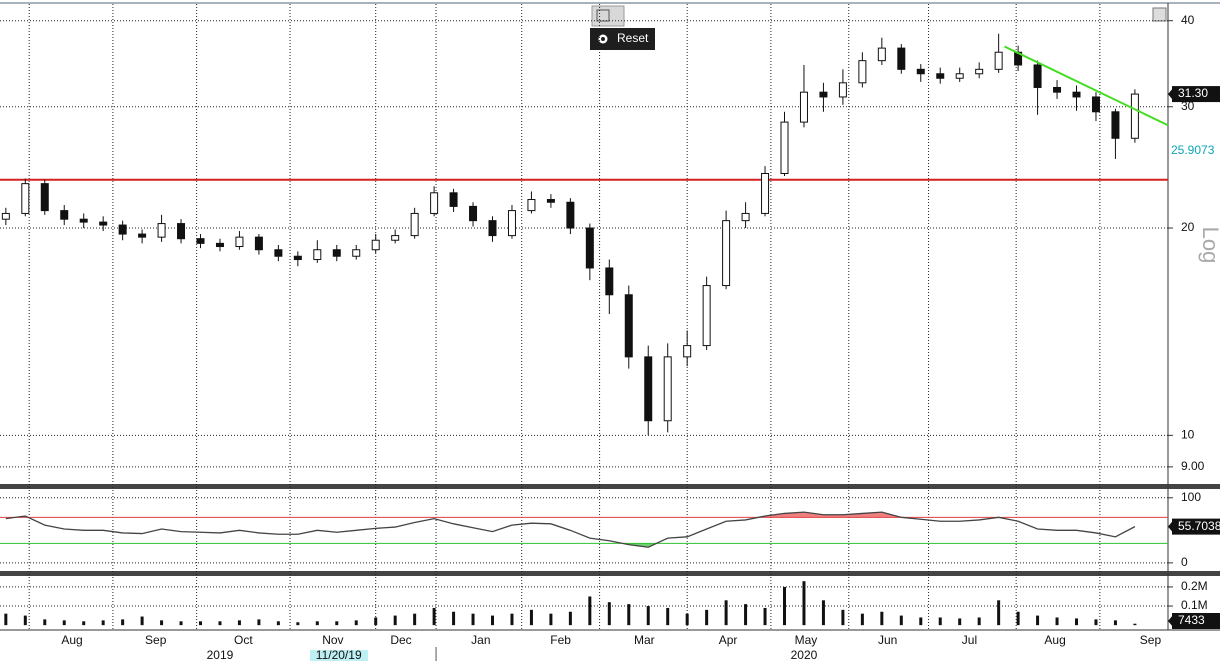  What do you see at coordinates (1193, 150) in the screenshot?
I see `indicator-label: 25.9073` at bounding box center [1193, 150].